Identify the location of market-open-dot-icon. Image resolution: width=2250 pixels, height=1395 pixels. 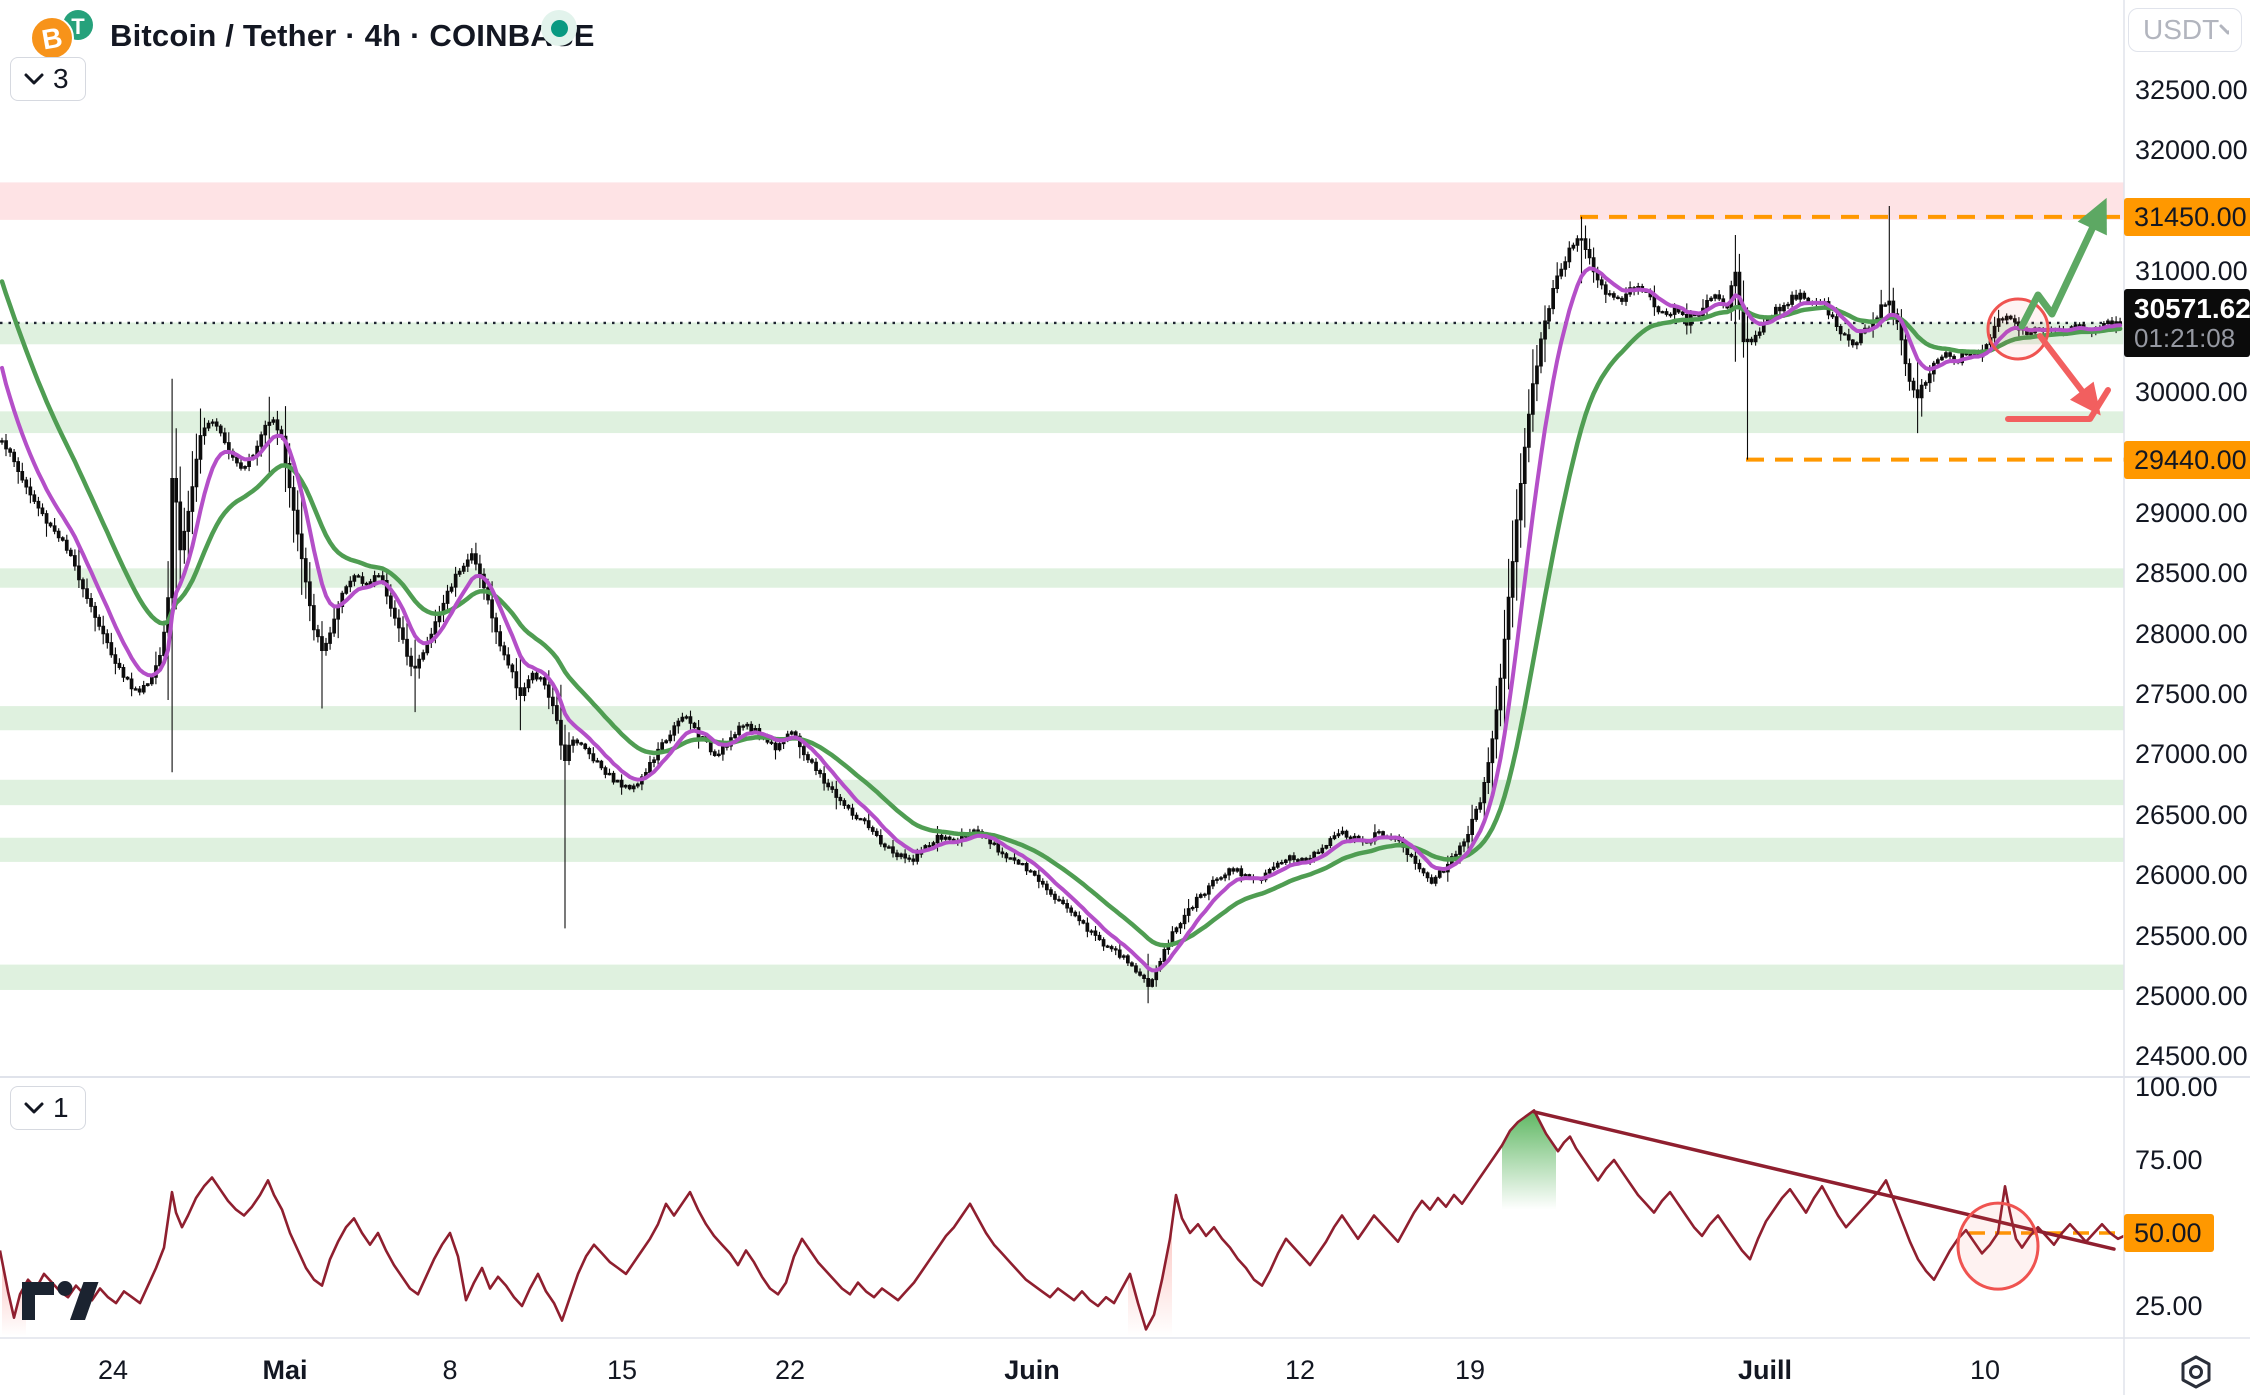
(559, 28).